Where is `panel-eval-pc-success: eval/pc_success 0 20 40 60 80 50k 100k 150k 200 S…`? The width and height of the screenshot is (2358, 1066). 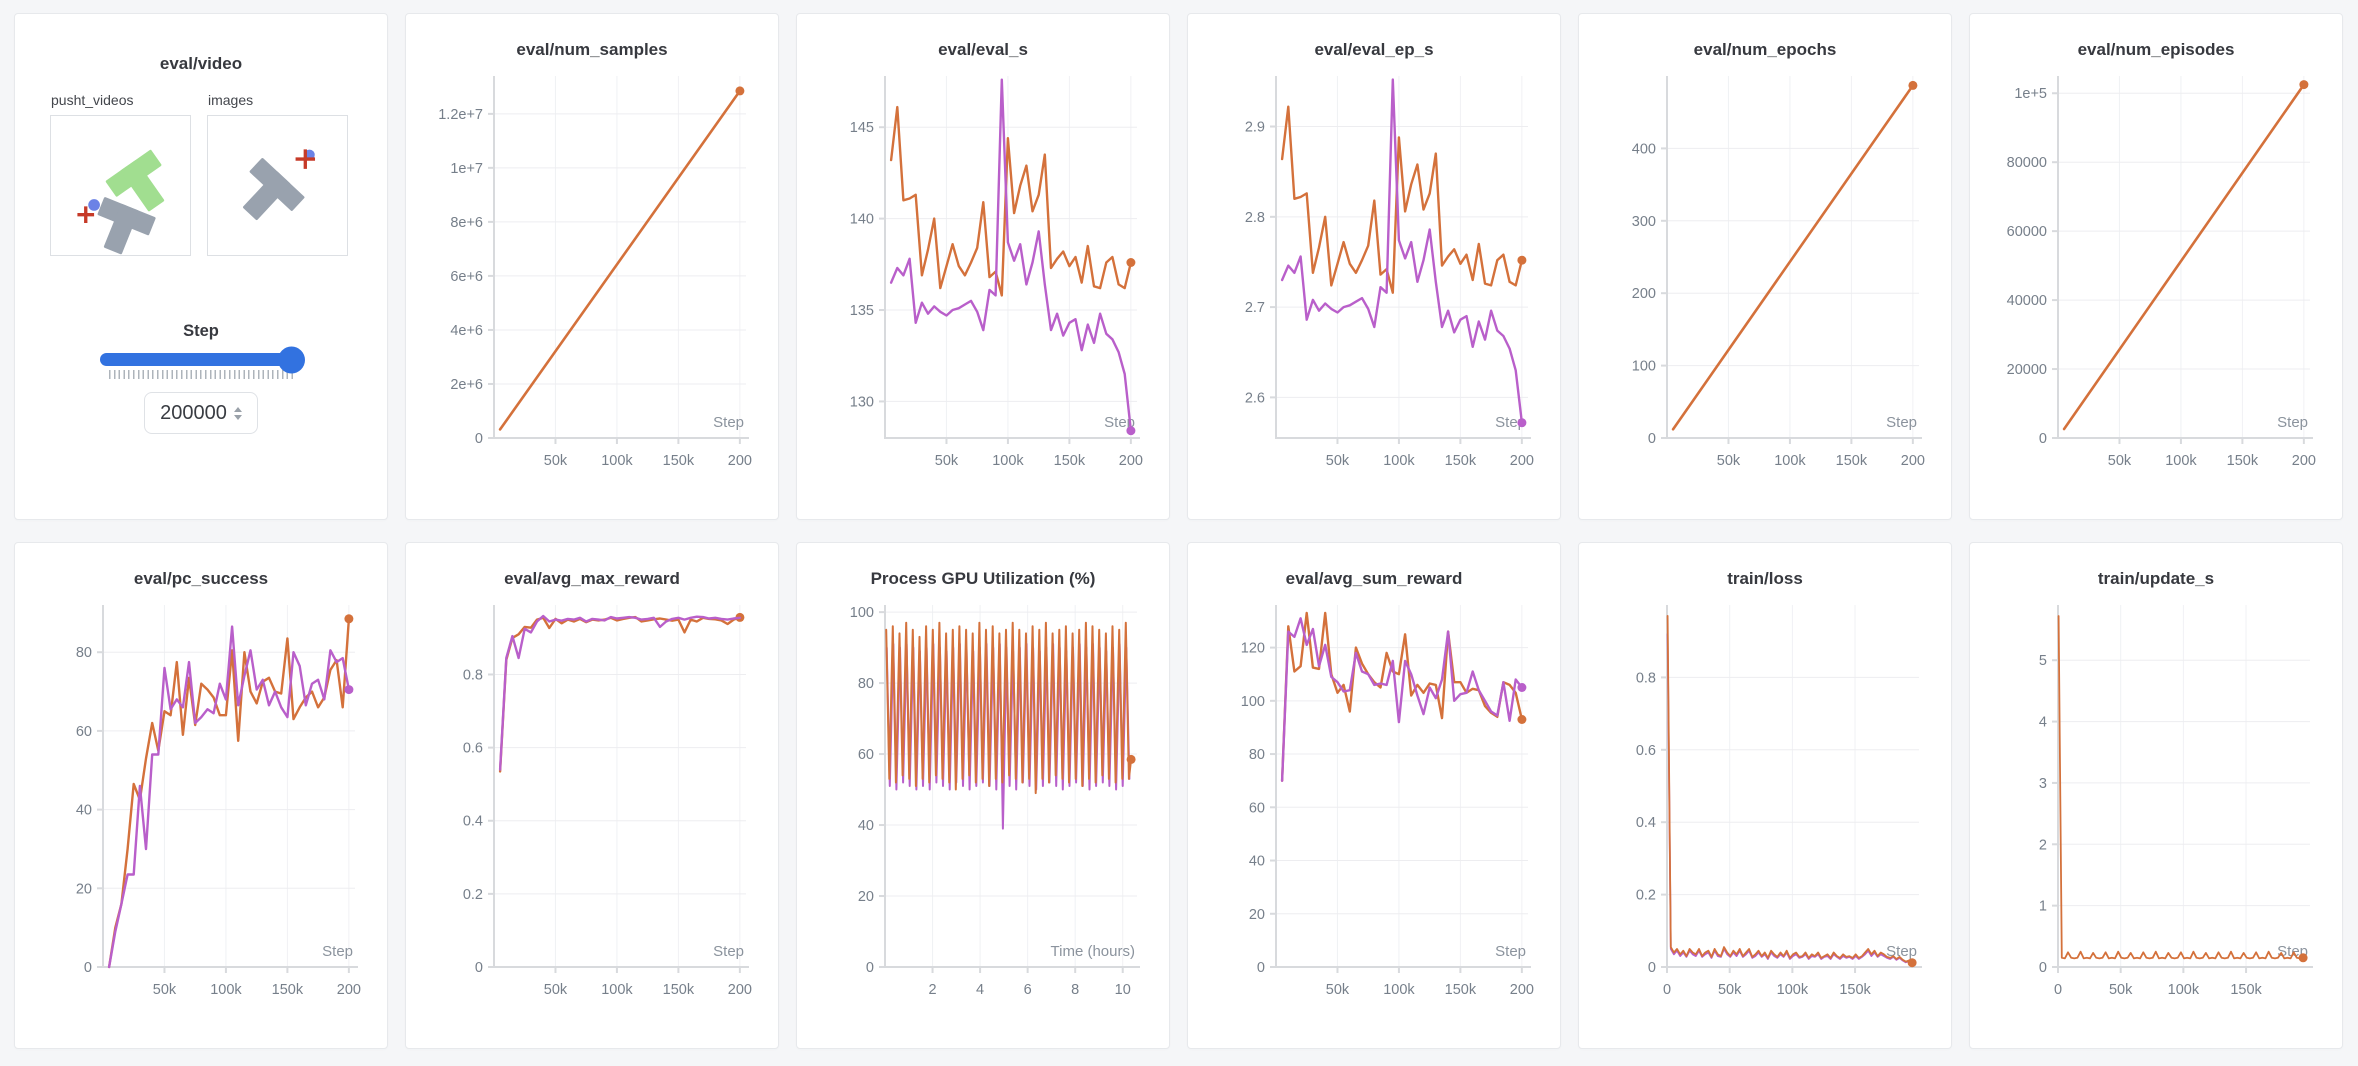 panel-eval-pc-success: eval/pc_success 0 20 40 60 80 50k 100k 150k 200 S… is located at coordinates (201, 795).